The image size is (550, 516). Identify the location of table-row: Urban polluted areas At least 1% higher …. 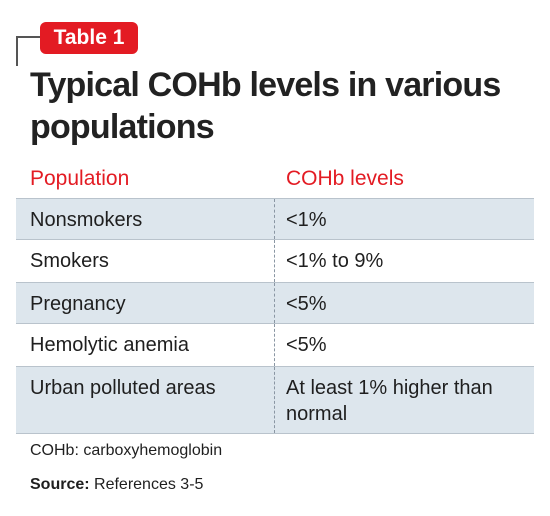
(275, 399).